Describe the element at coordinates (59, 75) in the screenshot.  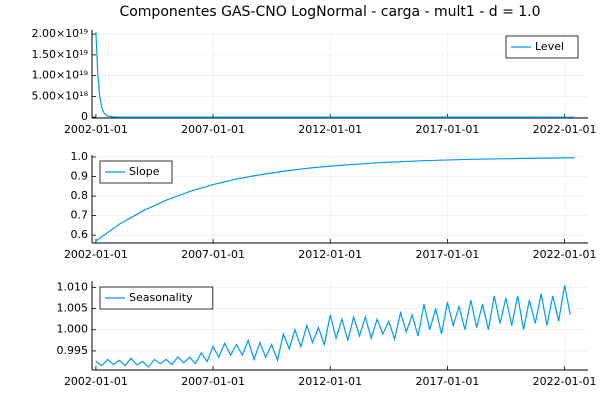
I see `y-tick-label: 1.00×10¹⁹` at that location.